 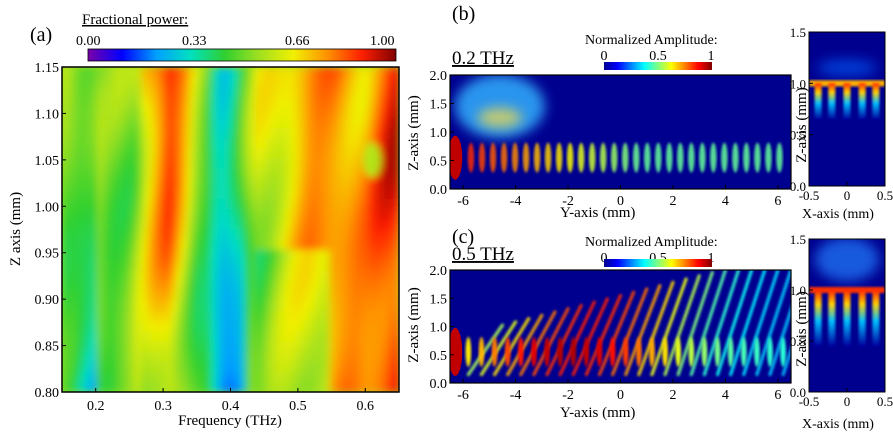 What do you see at coordinates (809, 195) in the screenshot?
I see `x-tick-label: -0.5` at bounding box center [809, 195].